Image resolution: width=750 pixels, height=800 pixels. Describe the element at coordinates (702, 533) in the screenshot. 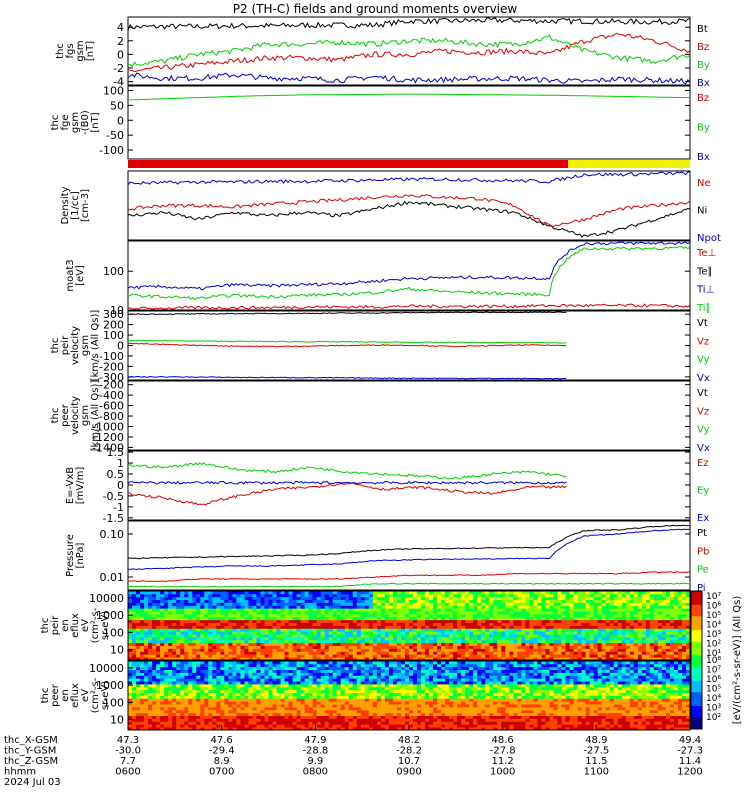

I see `legend-label-pressure-0: Pt` at that location.